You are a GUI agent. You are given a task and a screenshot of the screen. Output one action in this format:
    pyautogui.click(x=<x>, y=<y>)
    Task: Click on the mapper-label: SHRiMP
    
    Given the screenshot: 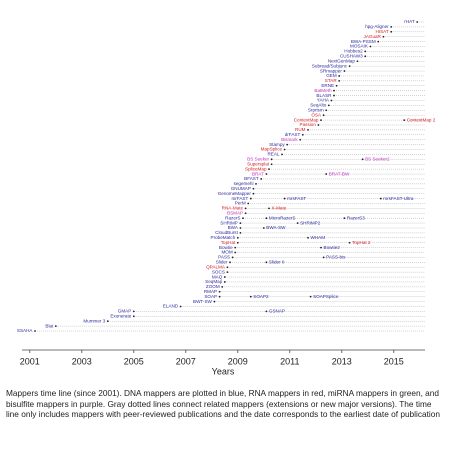 What is the action you would take?
    pyautogui.click(x=229, y=222)
    